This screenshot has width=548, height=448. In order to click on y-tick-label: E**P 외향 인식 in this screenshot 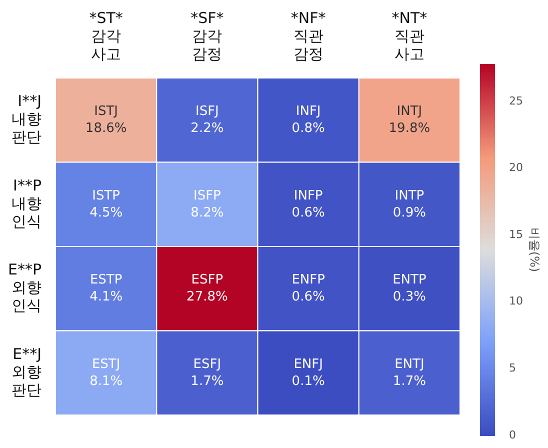, I will do `click(25, 287)`.